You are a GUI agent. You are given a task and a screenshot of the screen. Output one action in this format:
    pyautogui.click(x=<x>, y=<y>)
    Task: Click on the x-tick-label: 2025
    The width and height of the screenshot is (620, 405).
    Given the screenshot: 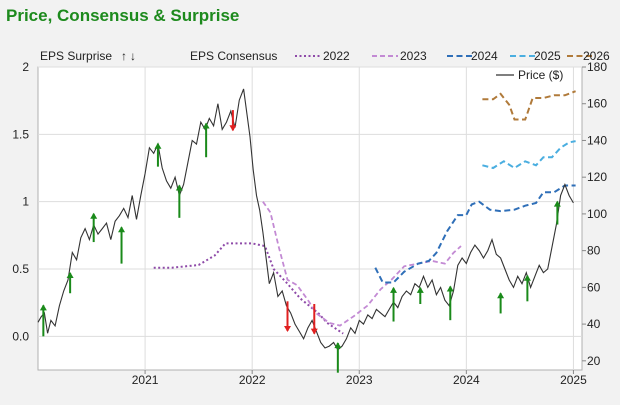 What is the action you would take?
    pyautogui.click(x=573, y=380)
    